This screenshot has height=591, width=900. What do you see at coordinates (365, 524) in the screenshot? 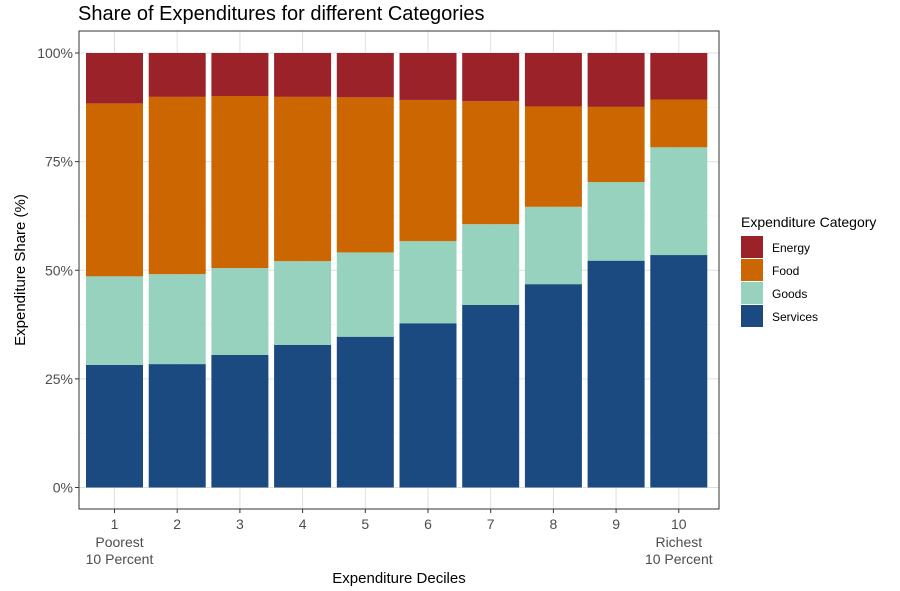
I see `x-tick-label: 5` at bounding box center [365, 524].